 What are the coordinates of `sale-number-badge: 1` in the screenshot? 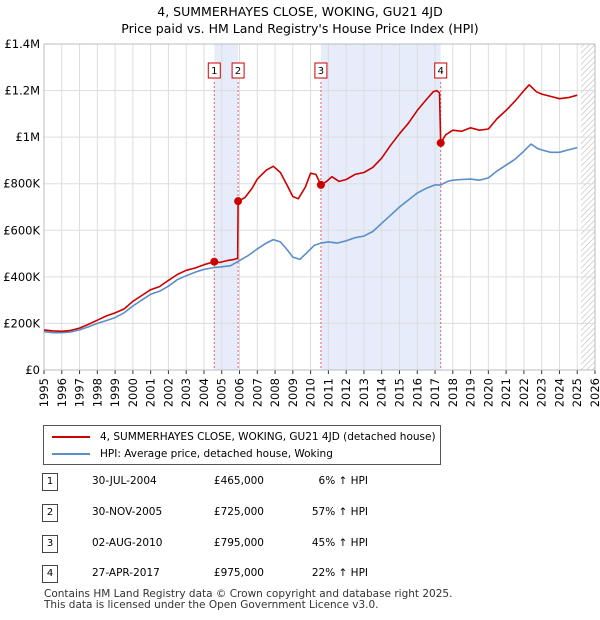 It's located at (50, 482).